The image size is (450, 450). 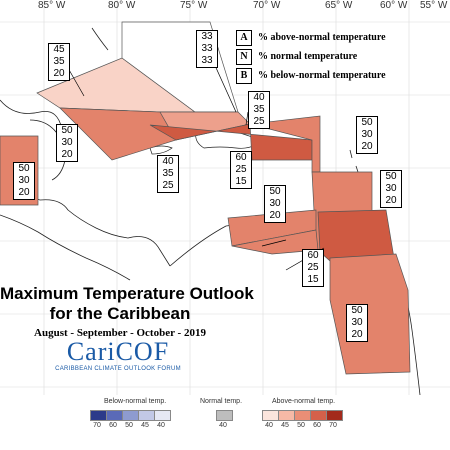 What do you see at coordinates (118, 351) in the screenshot?
I see `logo-wordmark: CariCOF` at bounding box center [118, 351].